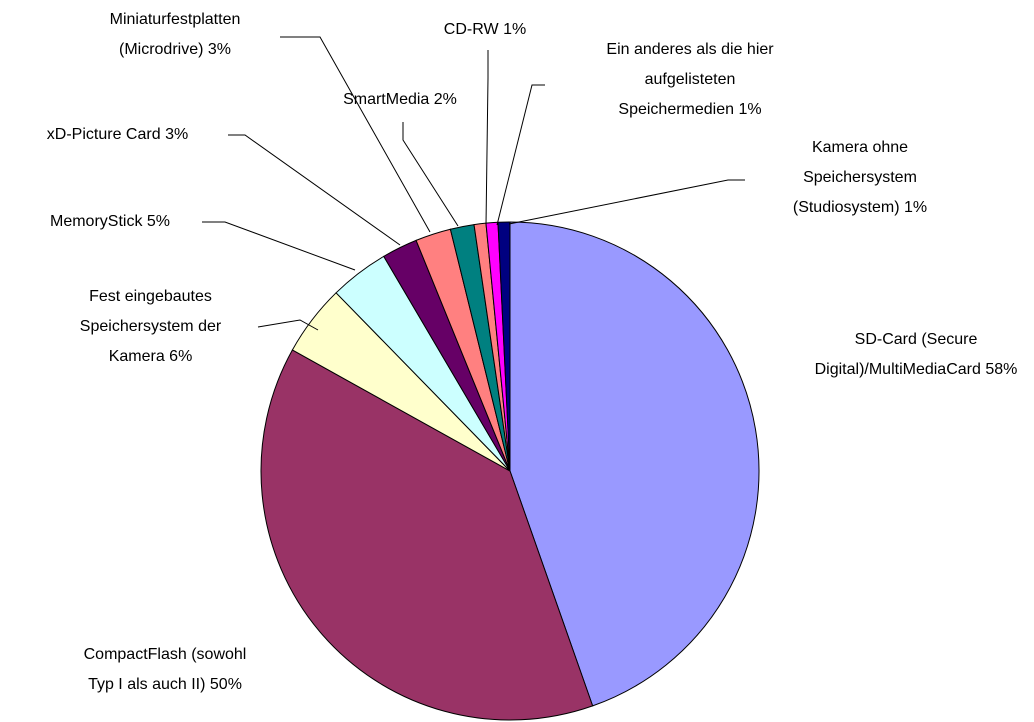 The width and height of the screenshot is (1034, 722). I want to click on slice-label: CD-RW 1%, so click(485, 30).